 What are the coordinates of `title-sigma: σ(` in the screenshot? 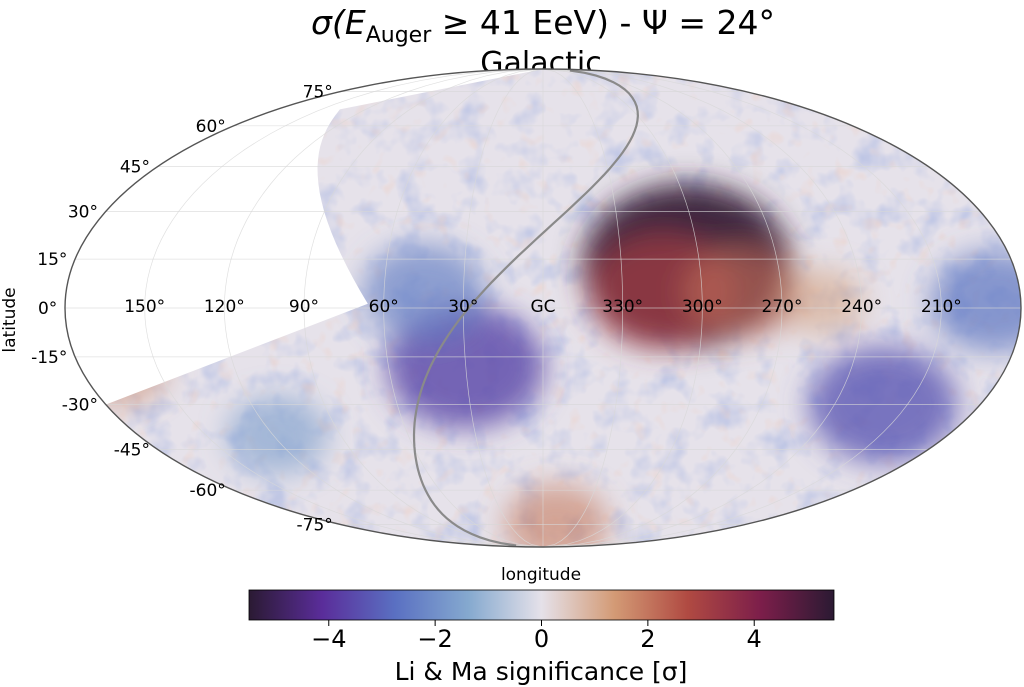 It's located at (329, 22).